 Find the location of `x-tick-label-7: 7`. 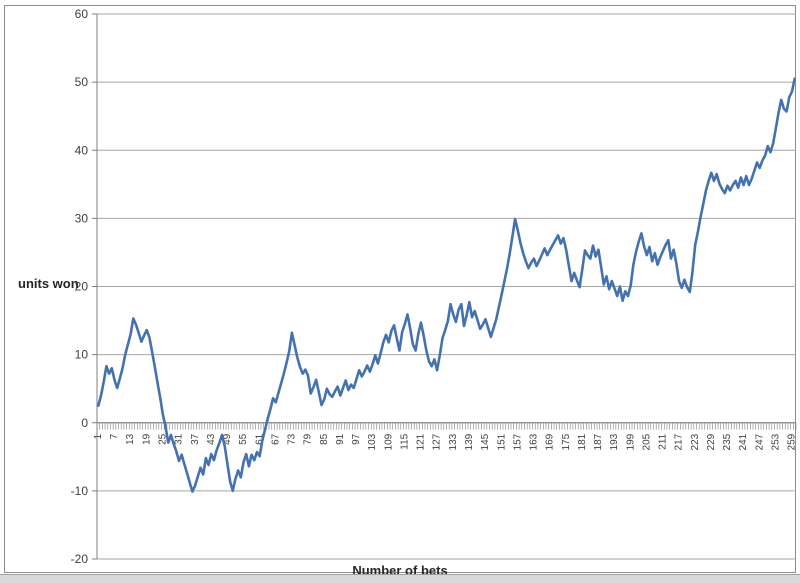

x-tick-label-7: 7 is located at coordinates (114, 436).